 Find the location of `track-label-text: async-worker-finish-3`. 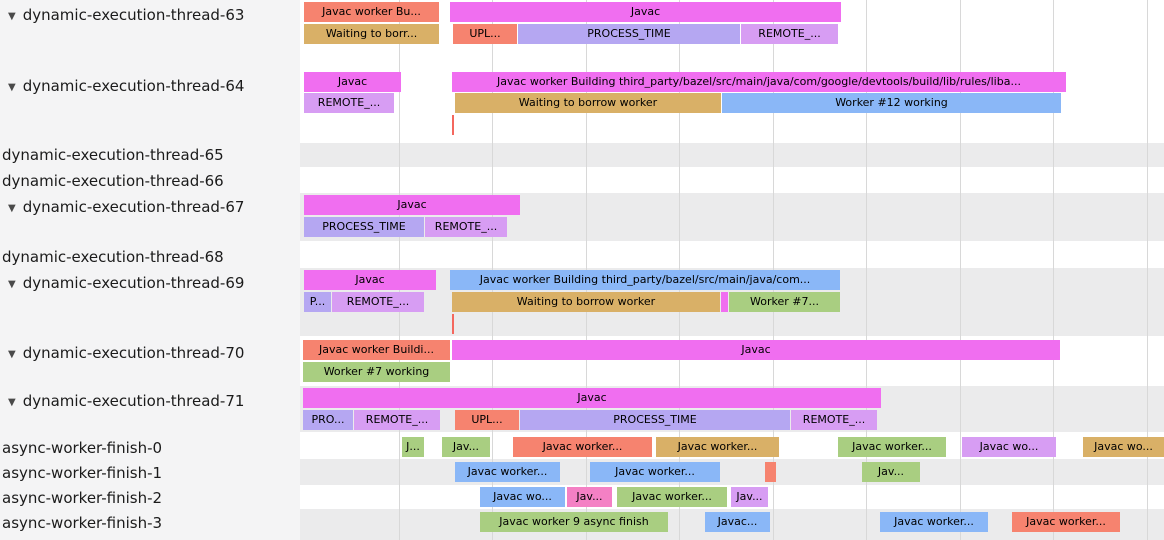

track-label-text: async-worker-finish-3 is located at coordinates (82, 523).